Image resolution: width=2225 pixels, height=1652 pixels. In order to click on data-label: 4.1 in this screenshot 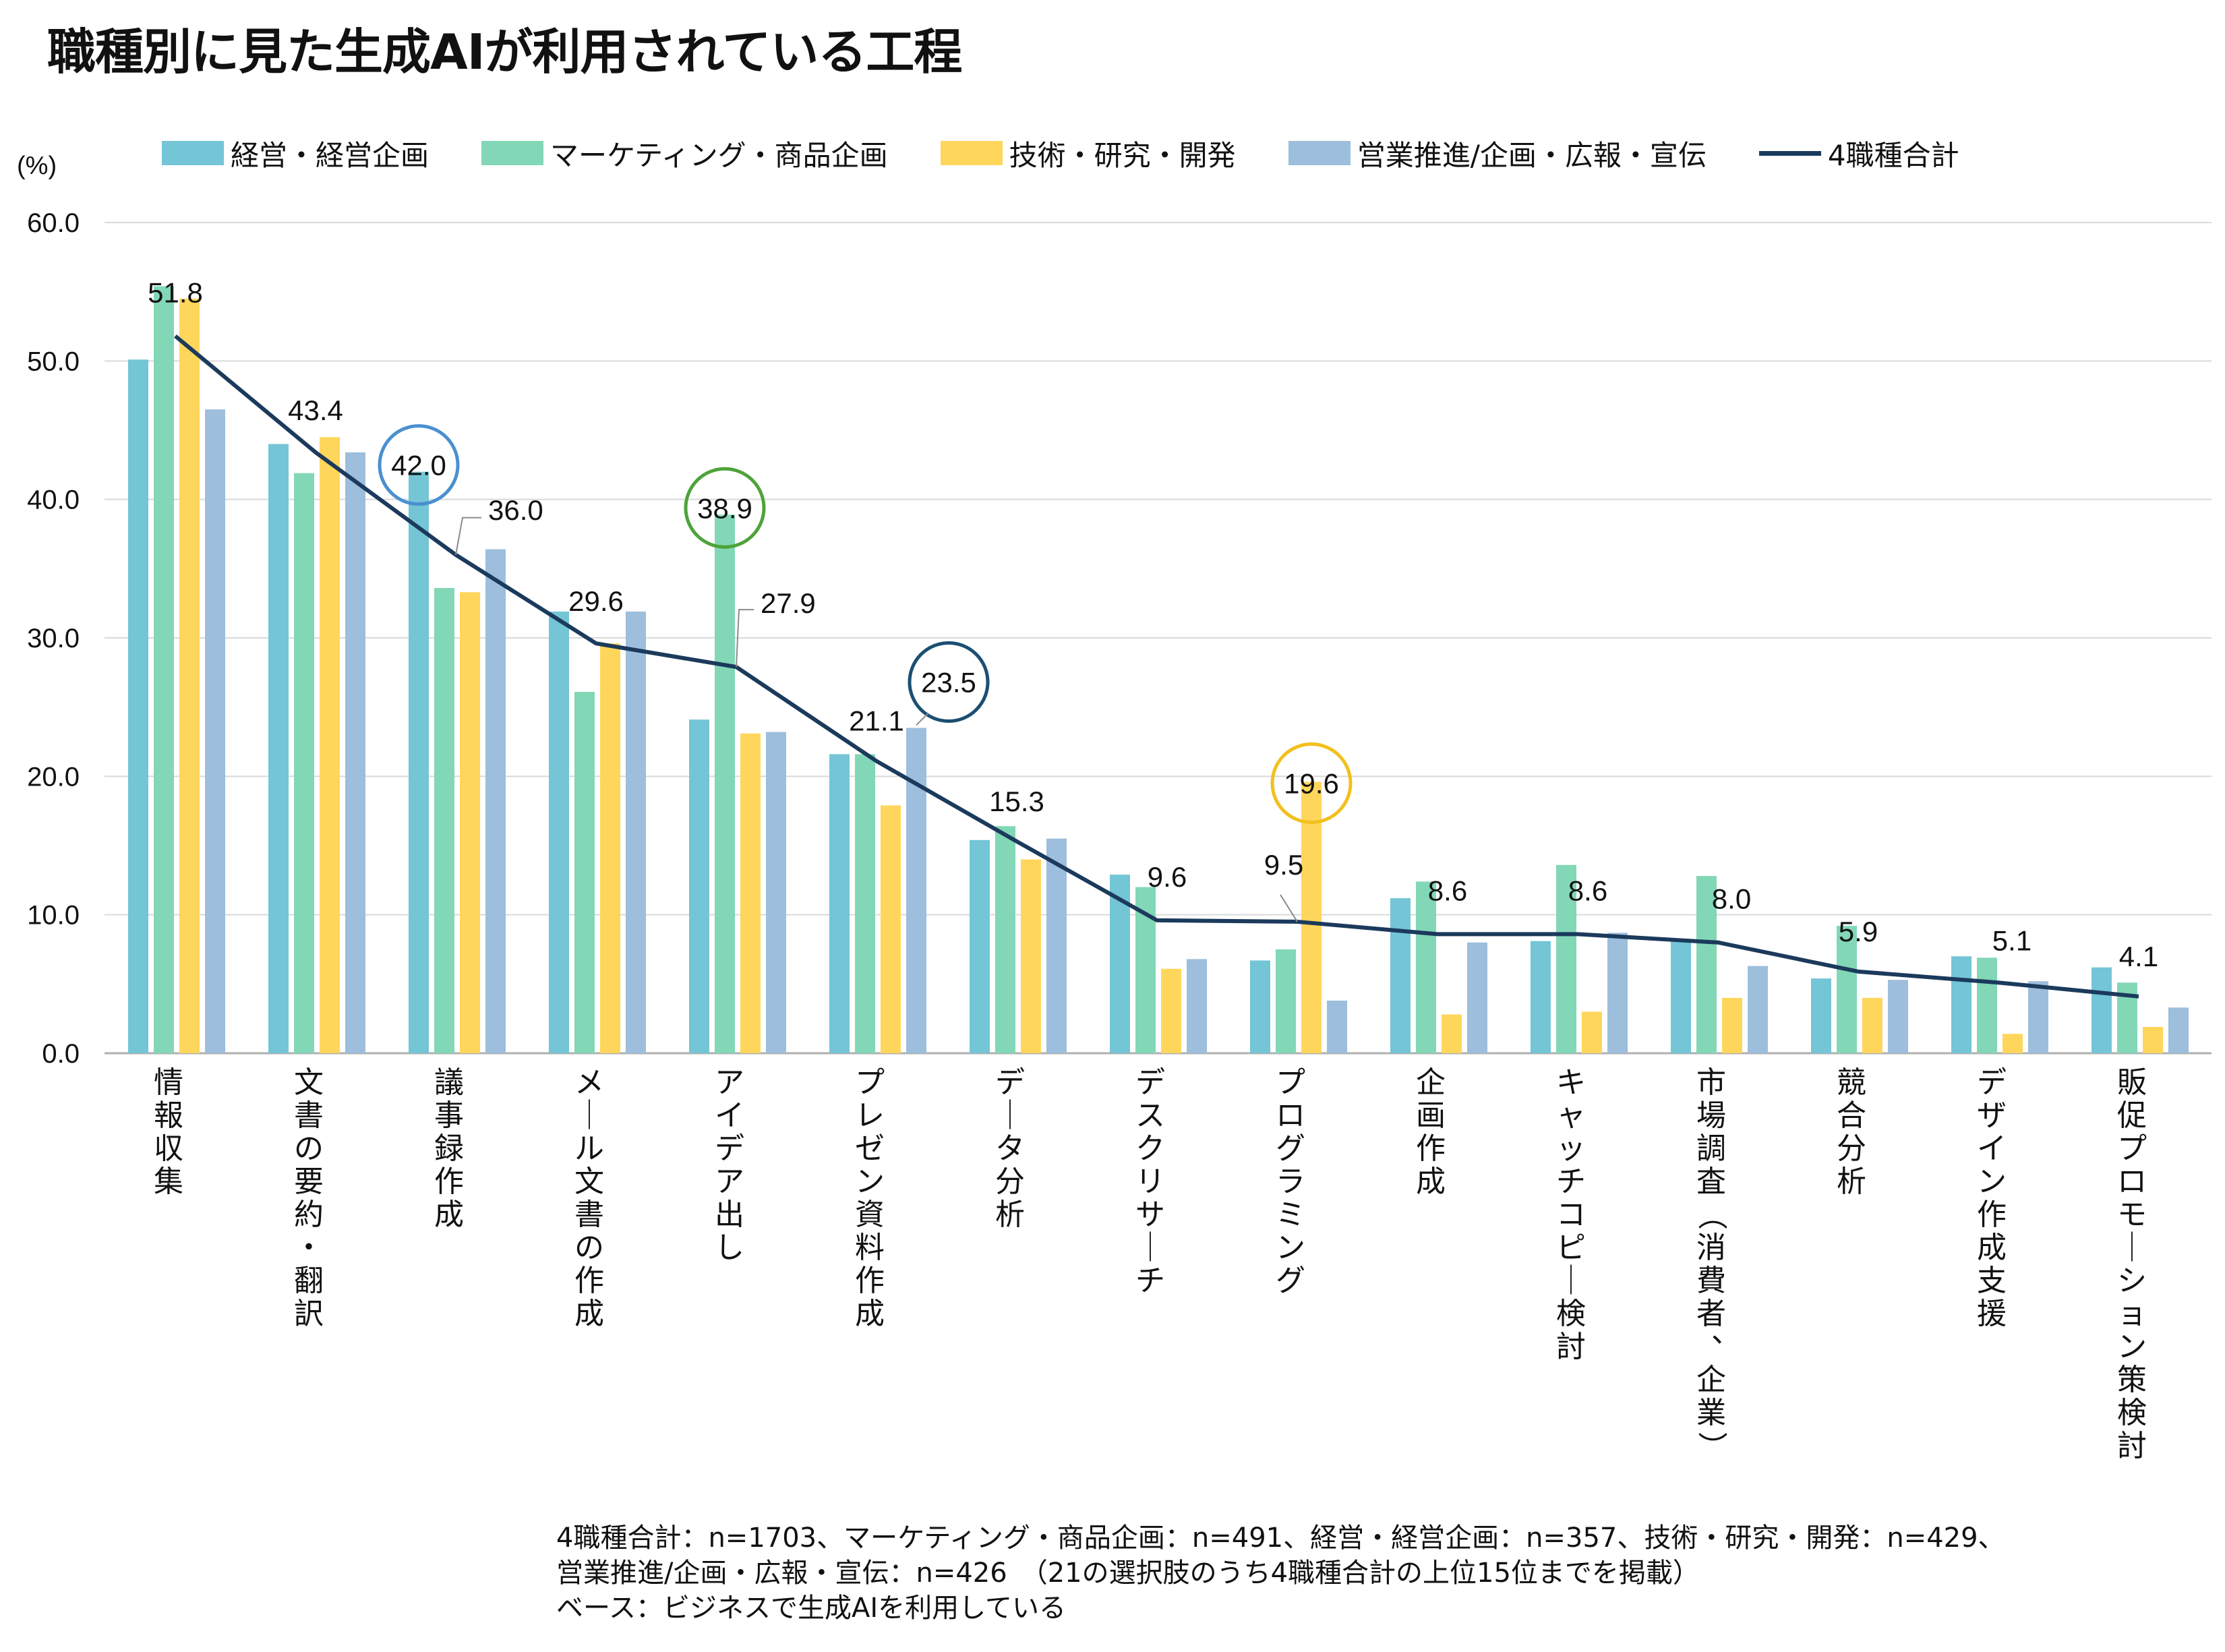, I will do `click(2138, 956)`.